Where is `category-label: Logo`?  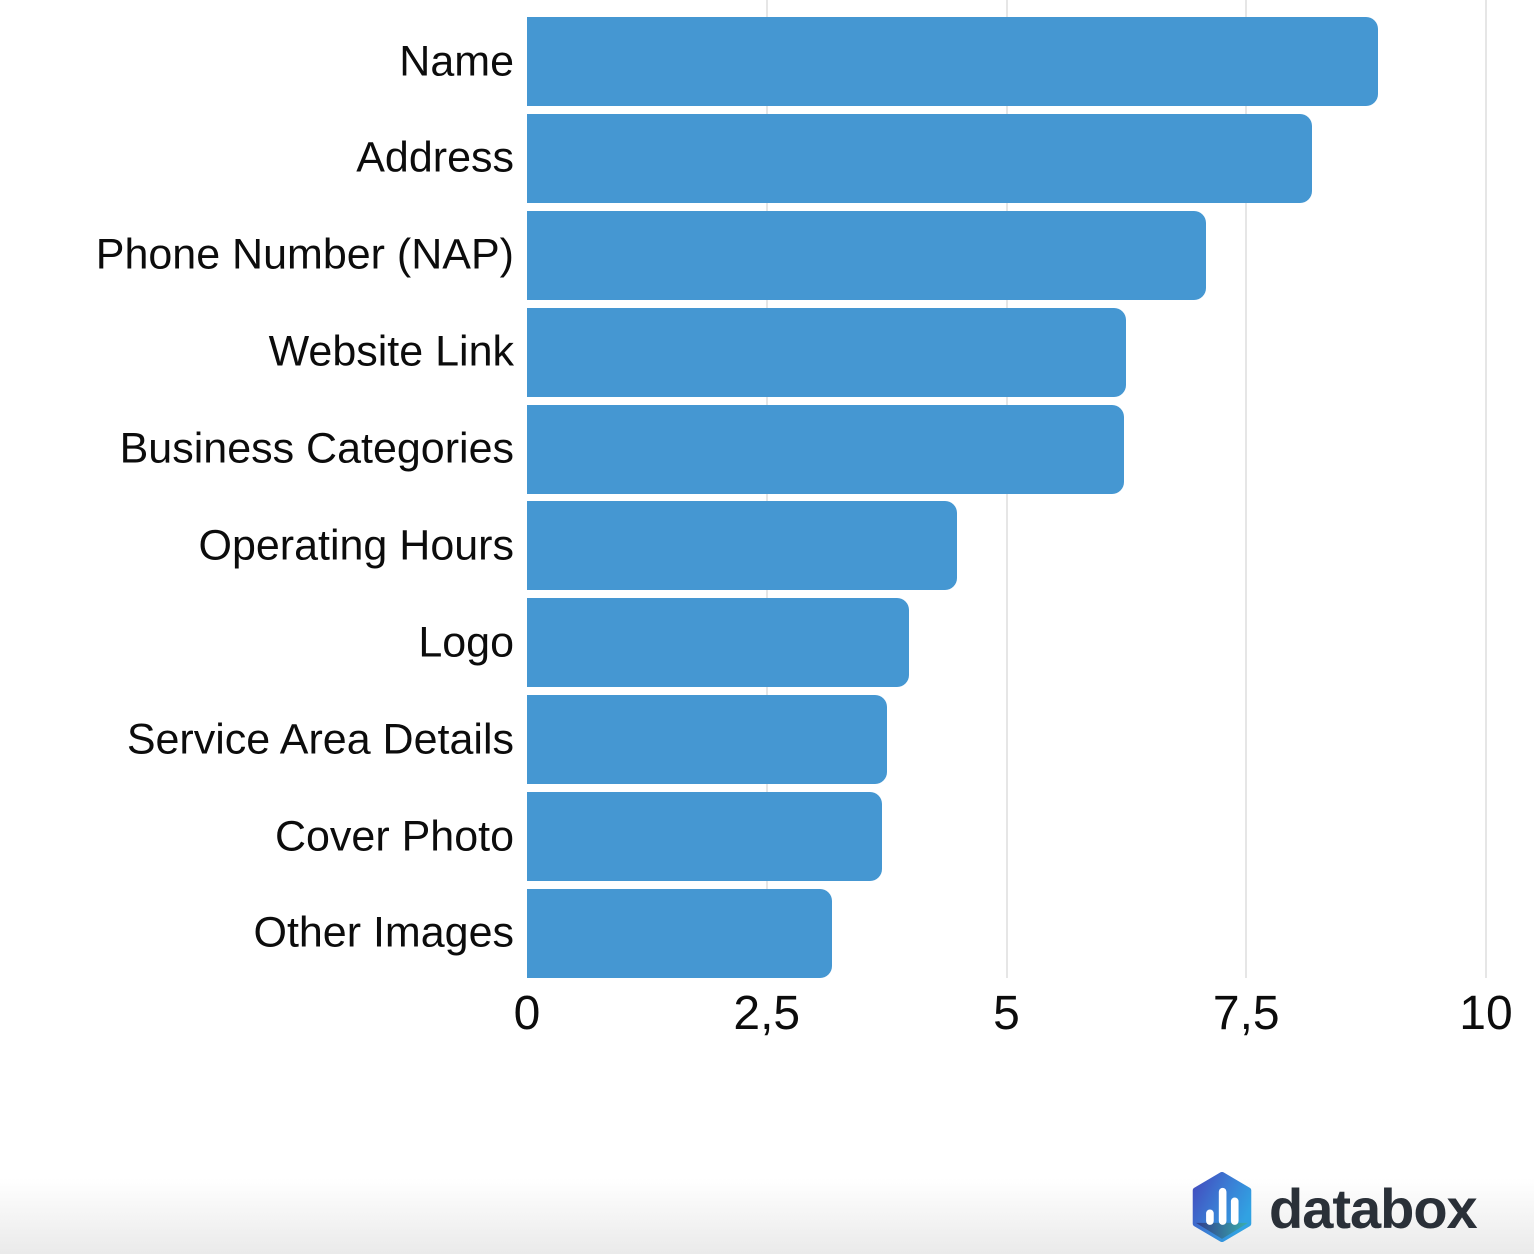 category-label: Logo is located at coordinates (466, 642).